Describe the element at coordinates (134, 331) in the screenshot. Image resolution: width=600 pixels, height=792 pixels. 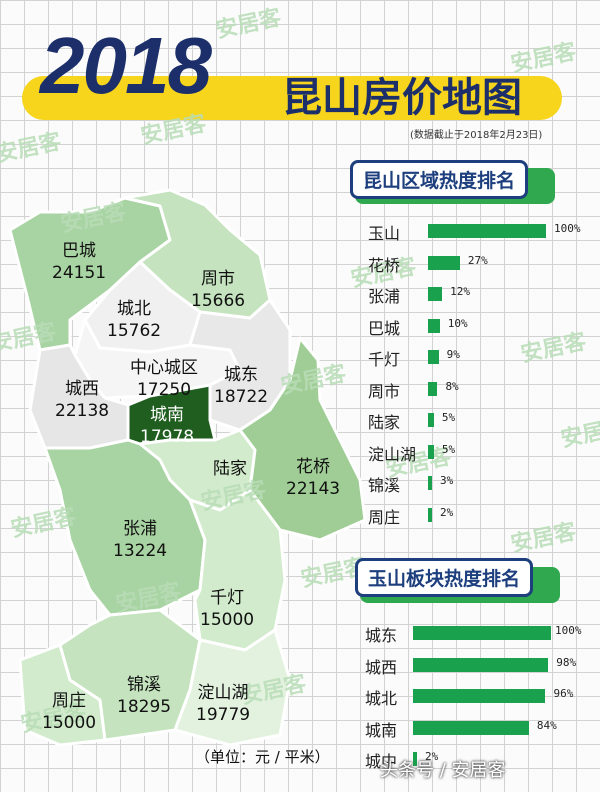
I see `district-price: 15762` at that location.